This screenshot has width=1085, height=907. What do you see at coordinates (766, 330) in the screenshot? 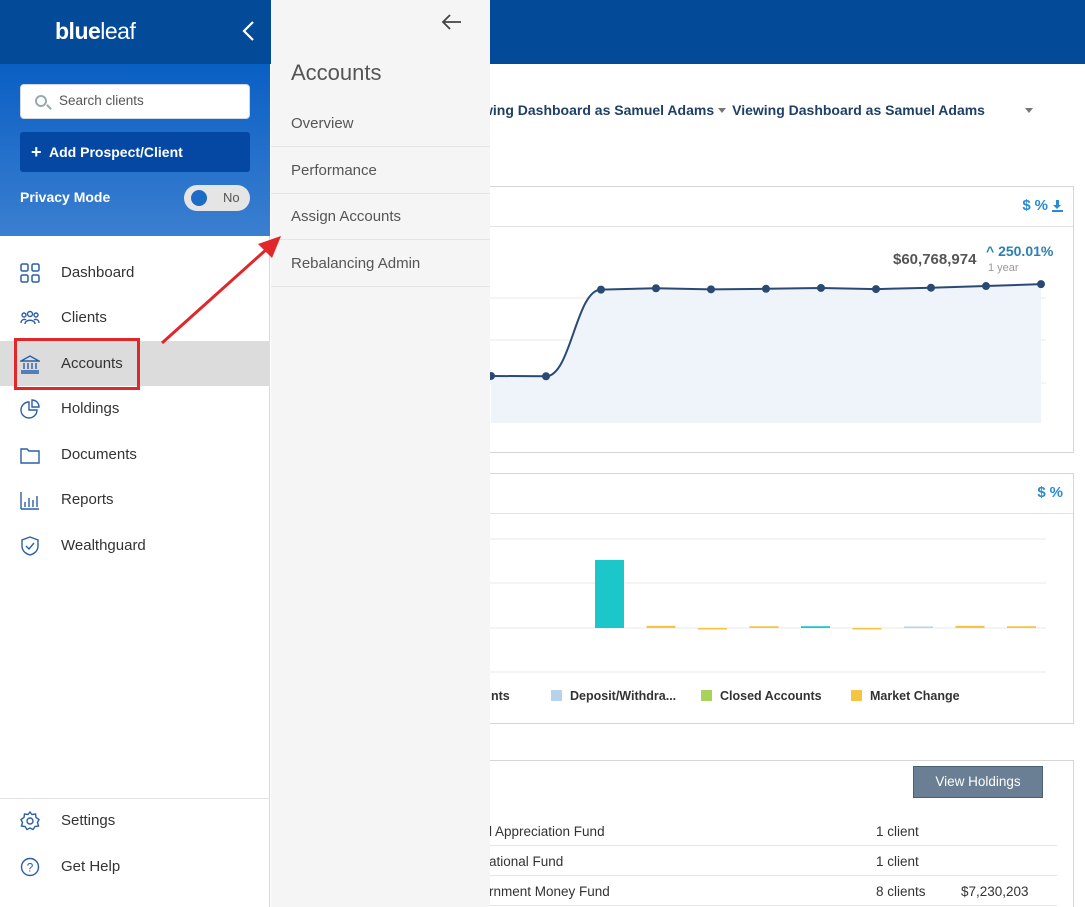
I see `chart-line` at bounding box center [766, 330].